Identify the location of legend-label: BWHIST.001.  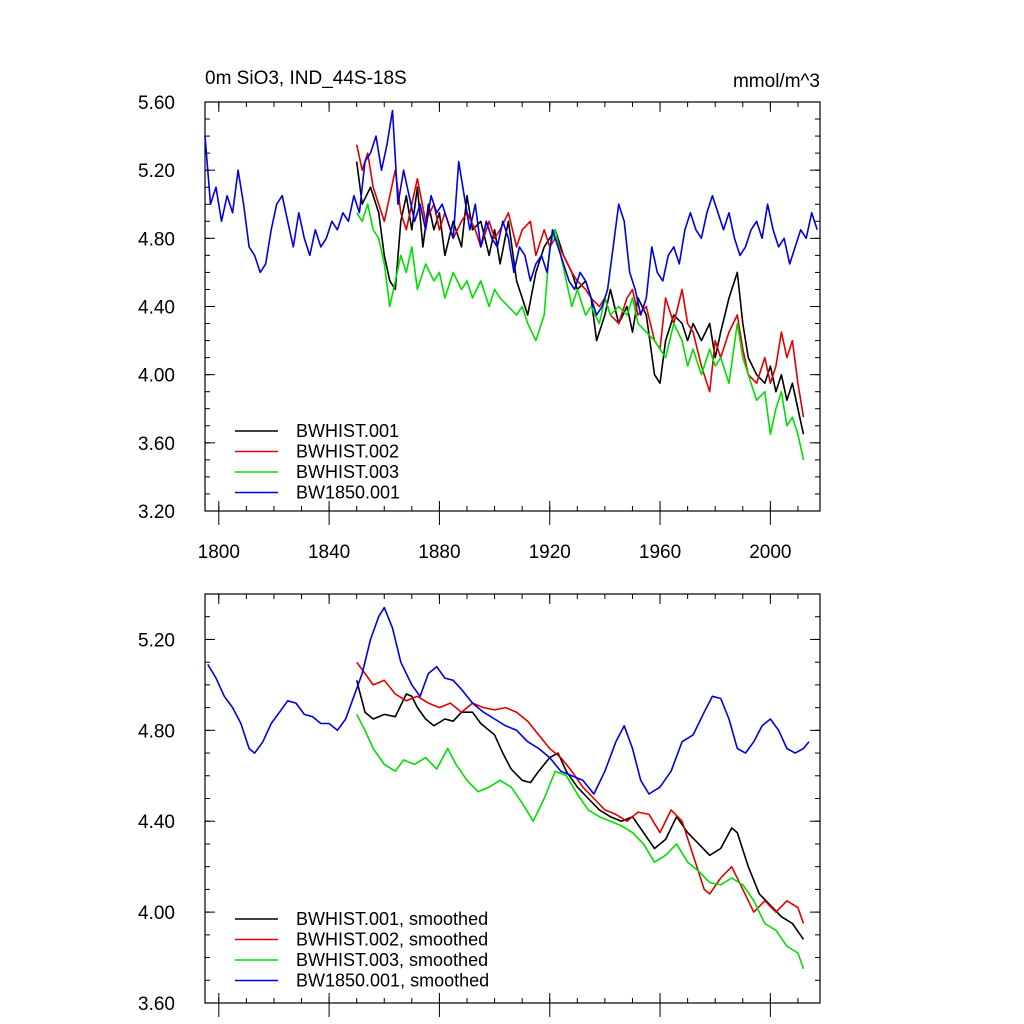
(347, 431).